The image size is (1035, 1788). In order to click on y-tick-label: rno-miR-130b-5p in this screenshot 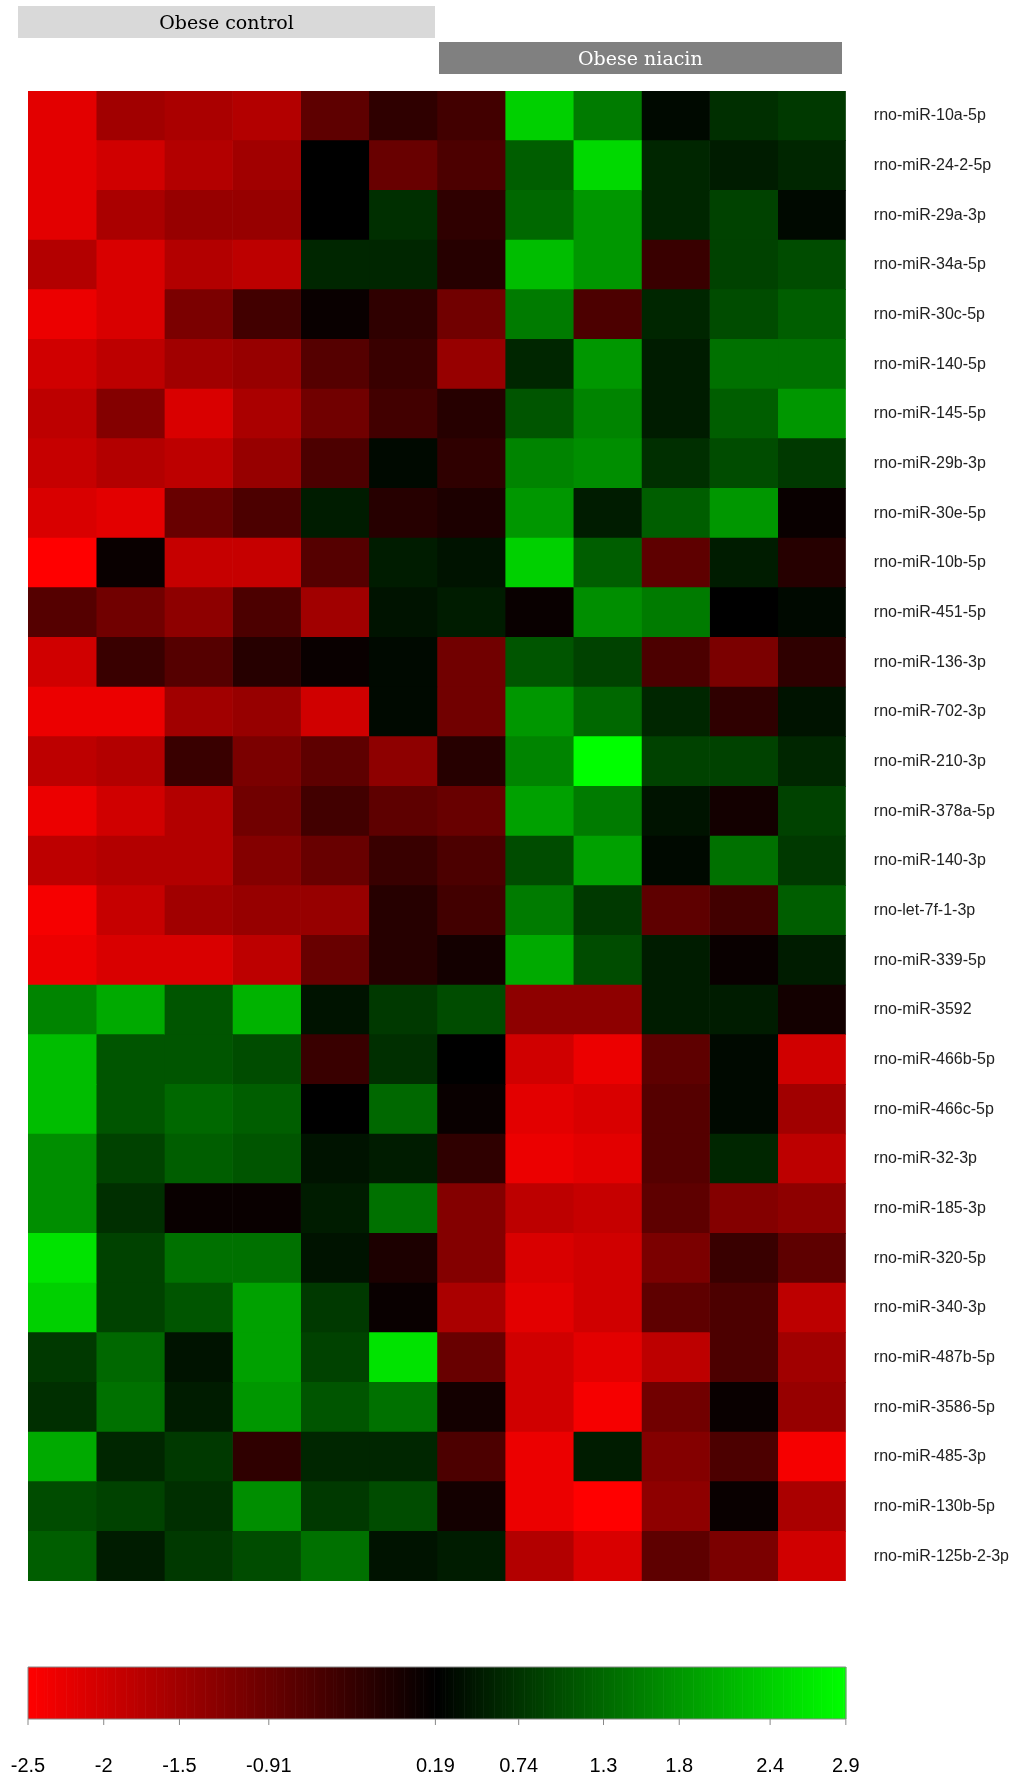, I will do `click(934, 1505)`.